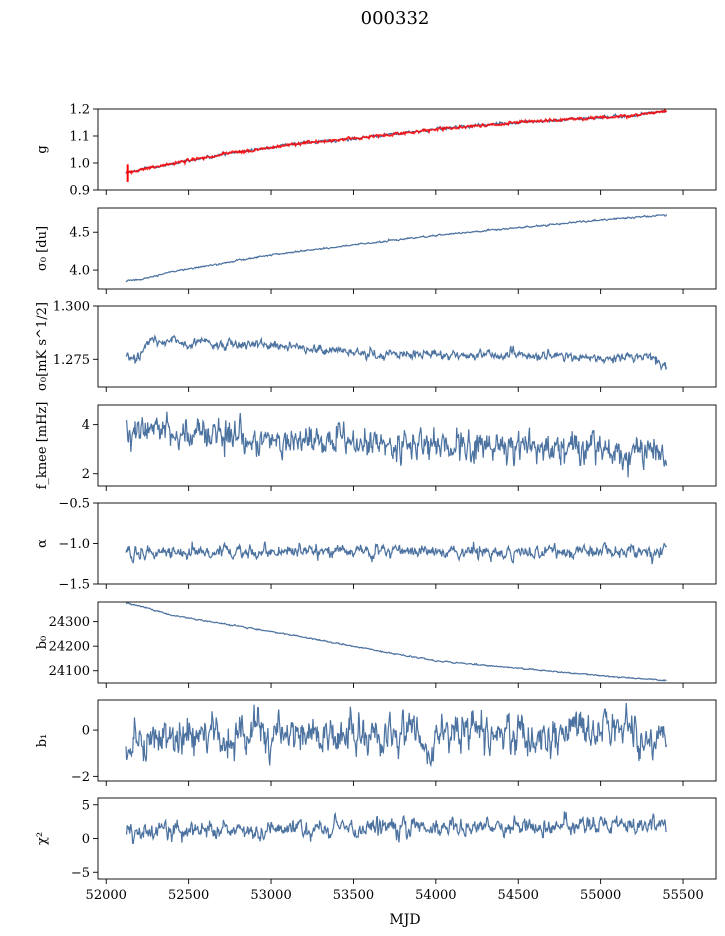  I want to click on y-tick-label: 4.5, so click(79, 233).